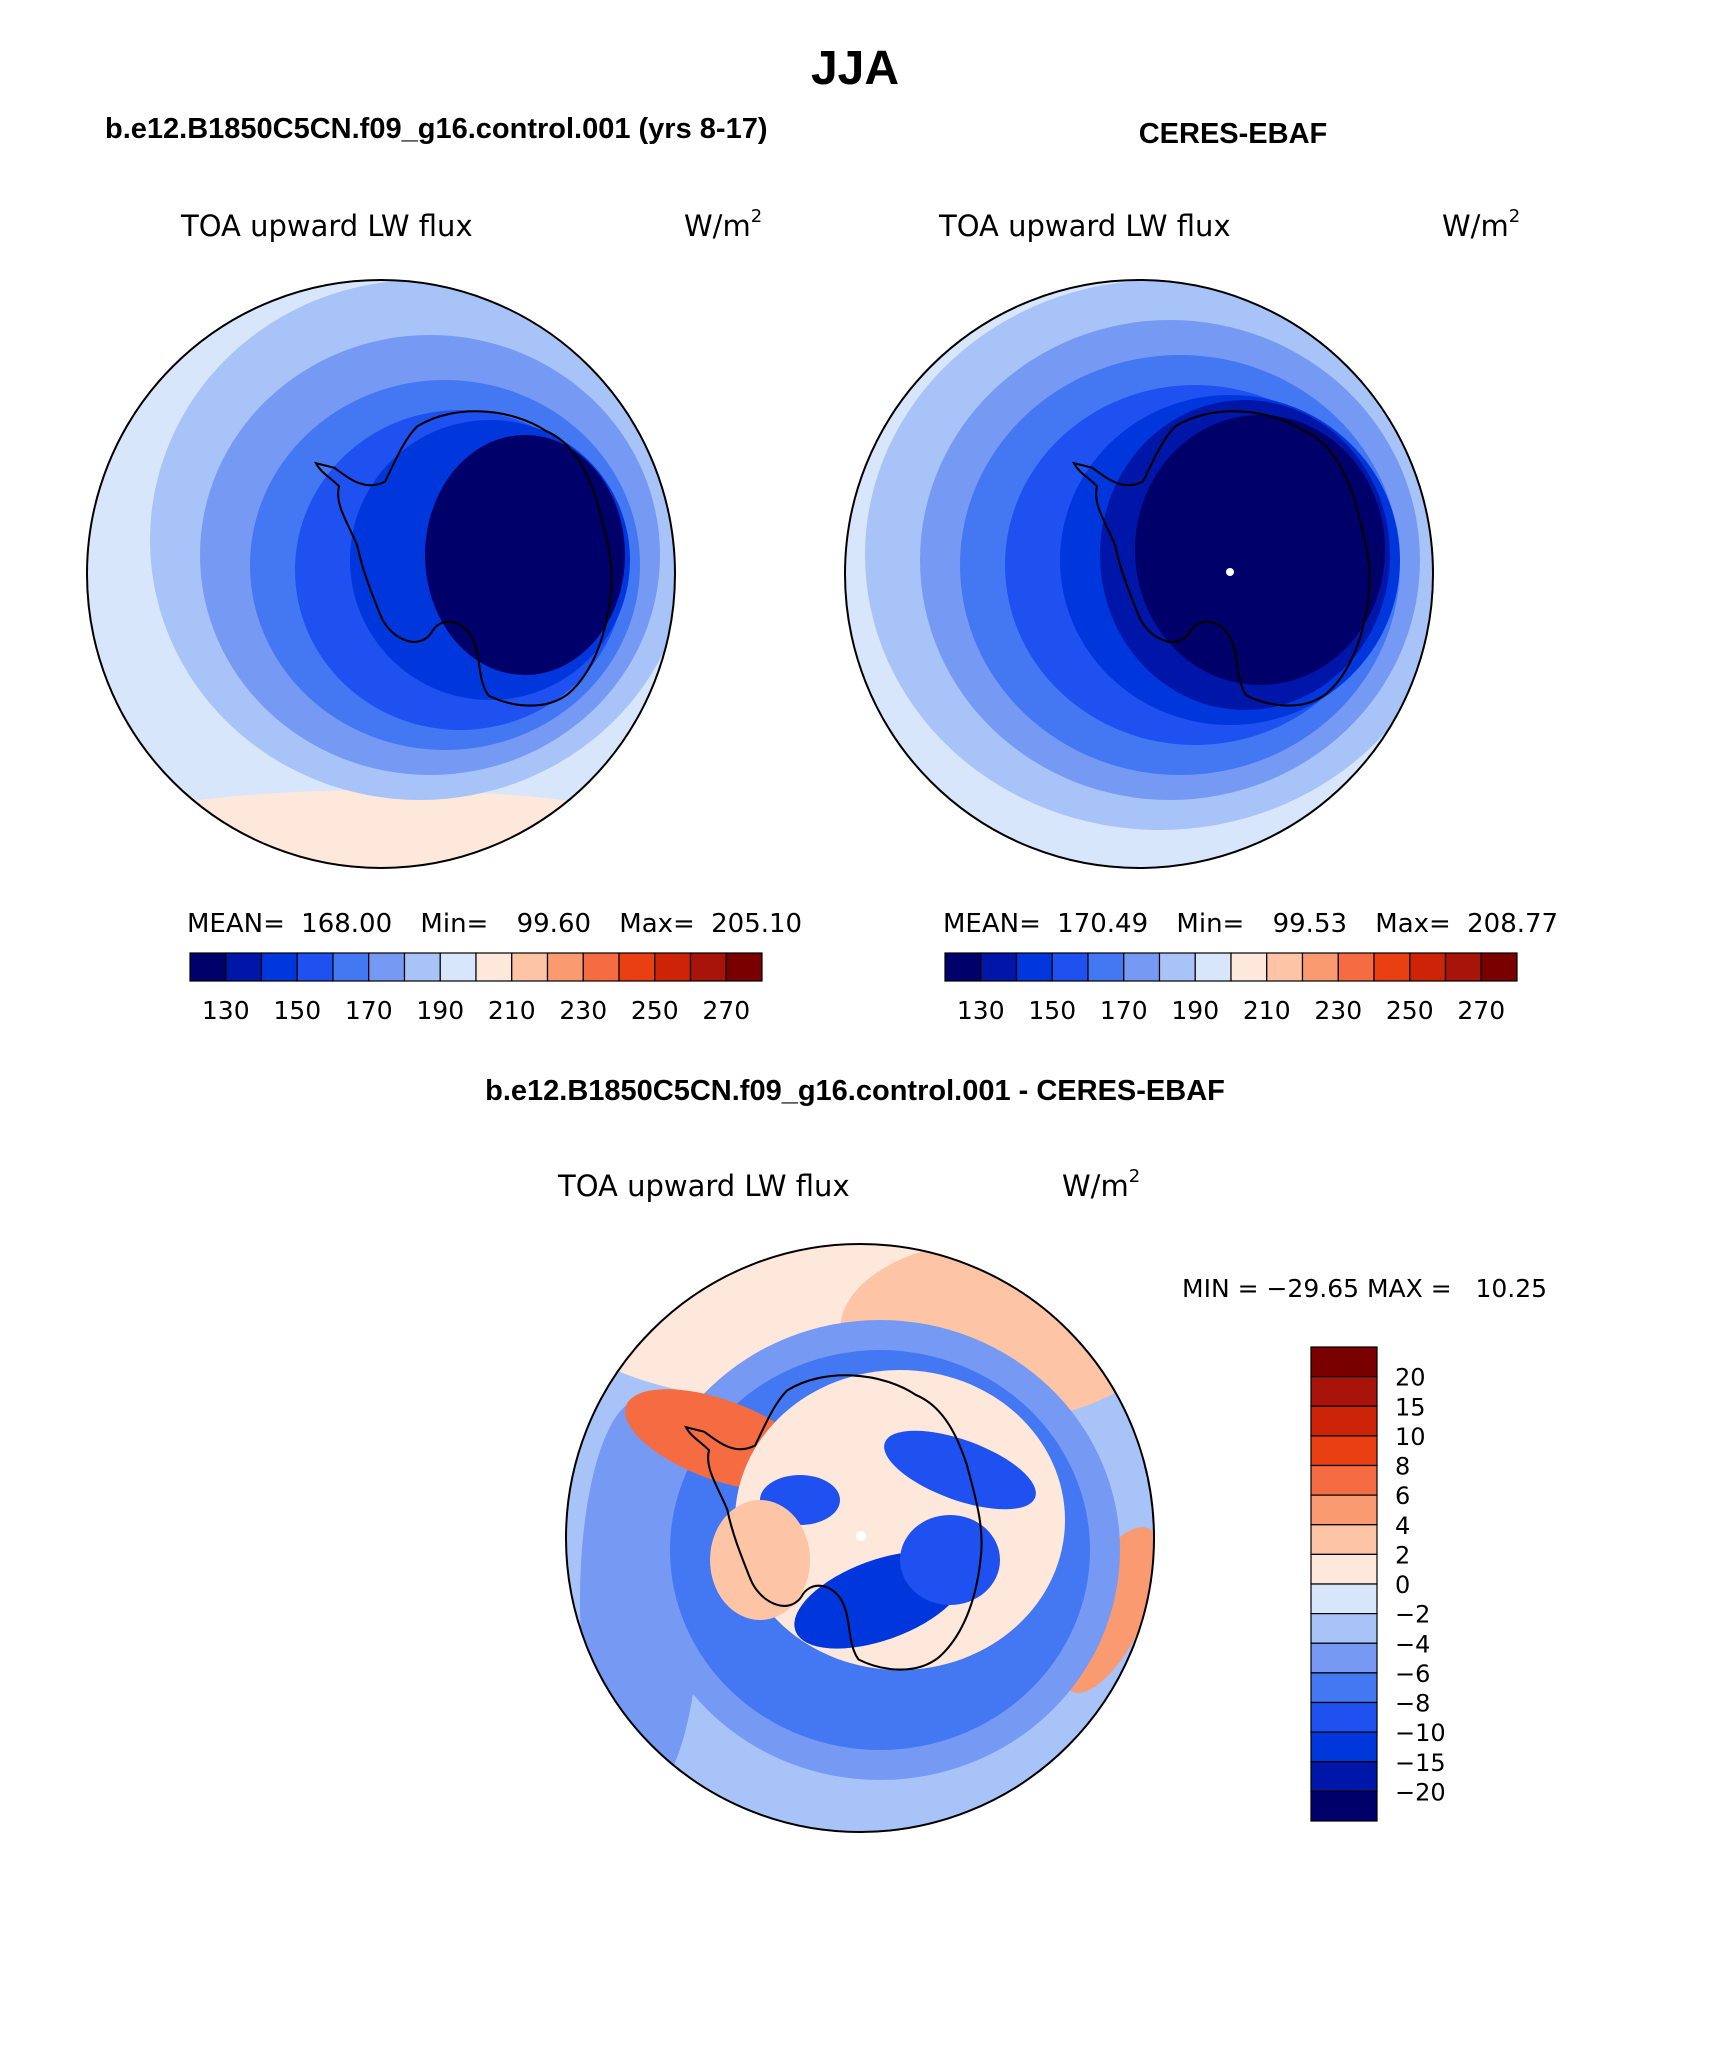 This screenshot has width=1710, height=2056. What do you see at coordinates (1481, 224) in the screenshot?
I see `panel-obs-units: W/m2` at bounding box center [1481, 224].